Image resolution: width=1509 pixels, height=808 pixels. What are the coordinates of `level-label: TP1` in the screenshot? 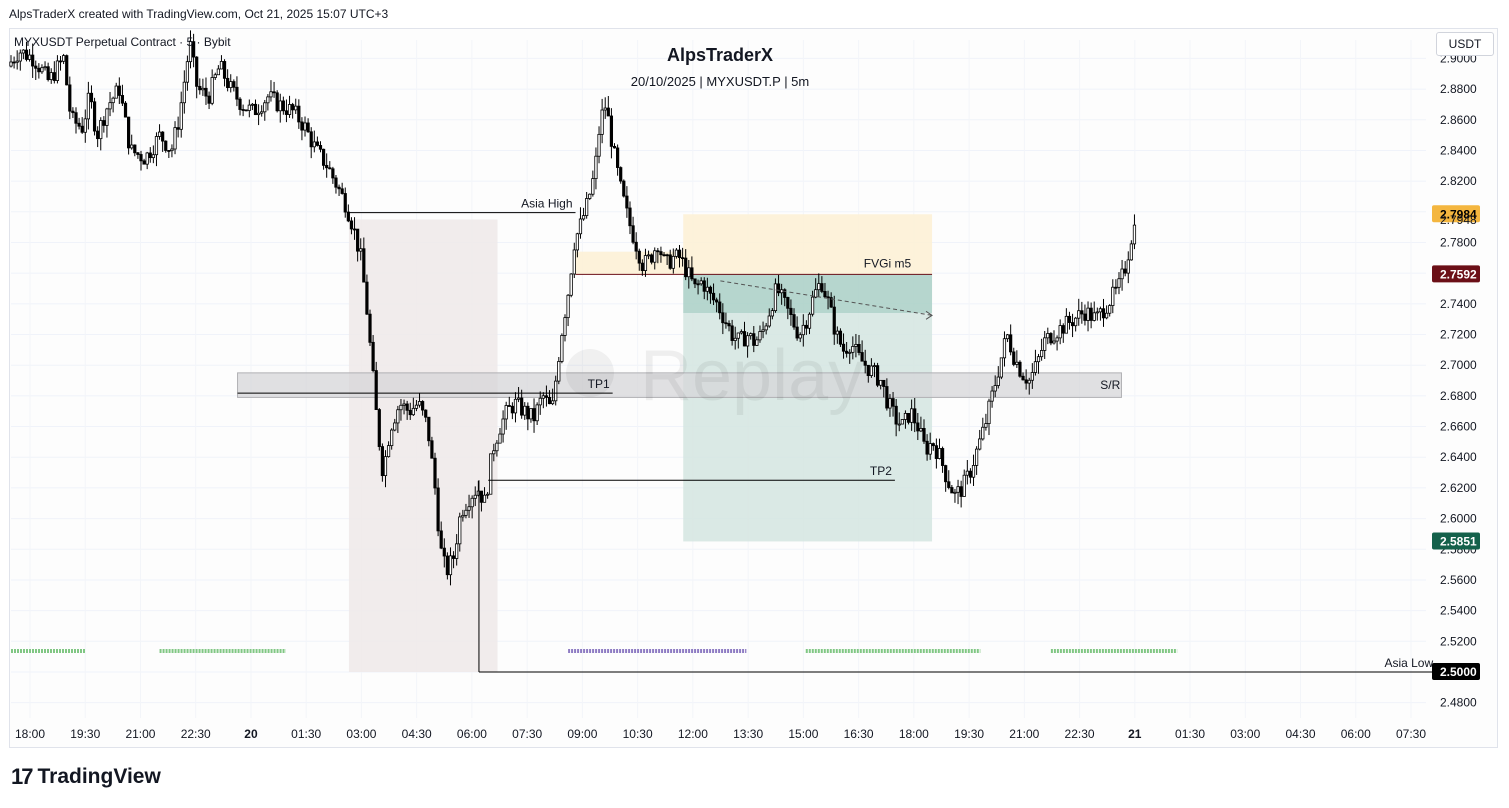 It's located at (599, 384).